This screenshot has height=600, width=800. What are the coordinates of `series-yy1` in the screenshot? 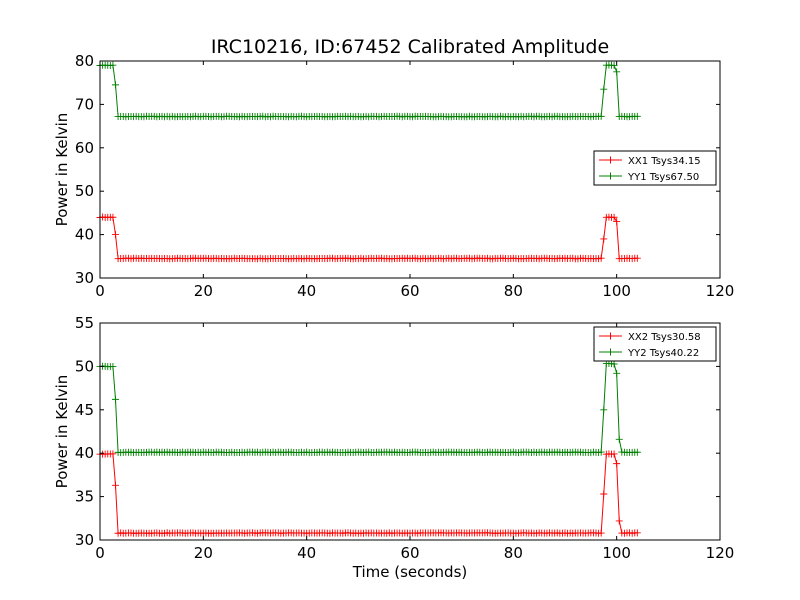 It's located at (368, 91).